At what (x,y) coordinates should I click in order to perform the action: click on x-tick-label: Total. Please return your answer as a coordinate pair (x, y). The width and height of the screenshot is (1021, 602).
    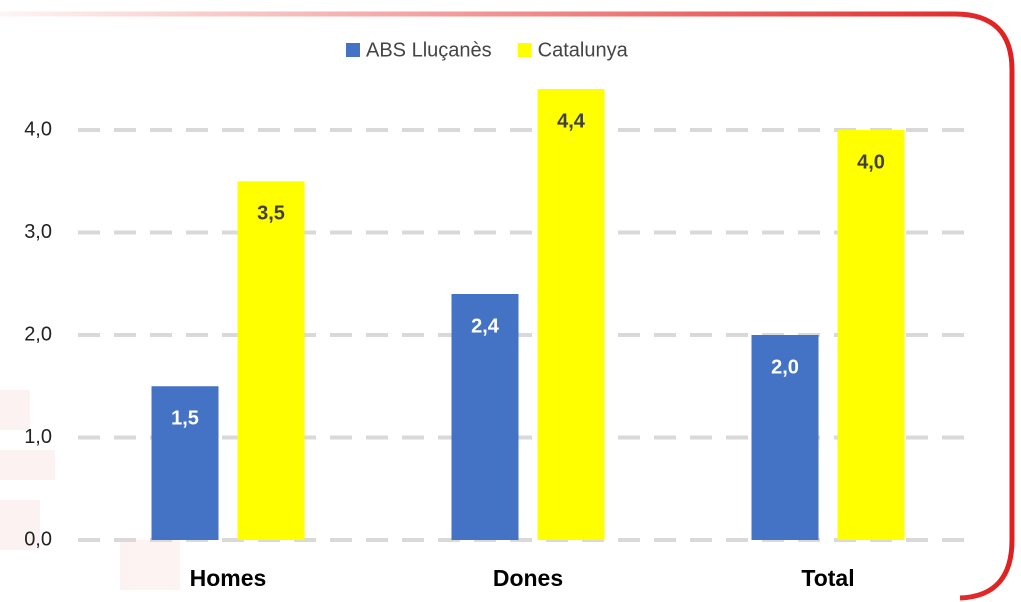
    Looking at the image, I should click on (827, 578).